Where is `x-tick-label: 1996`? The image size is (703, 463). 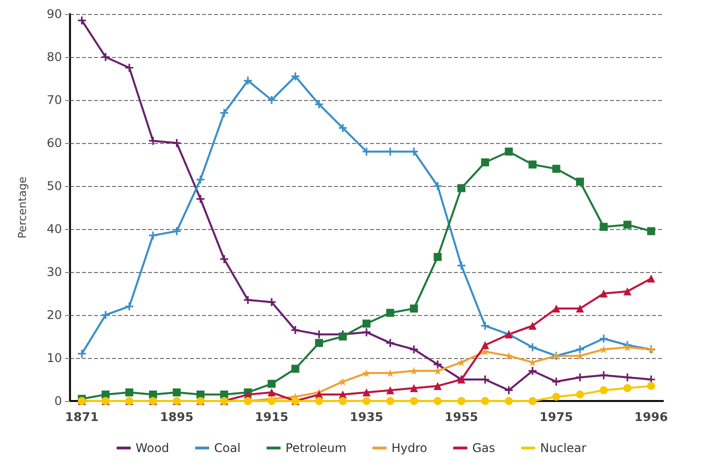 x-tick-label: 1996 is located at coordinates (651, 417).